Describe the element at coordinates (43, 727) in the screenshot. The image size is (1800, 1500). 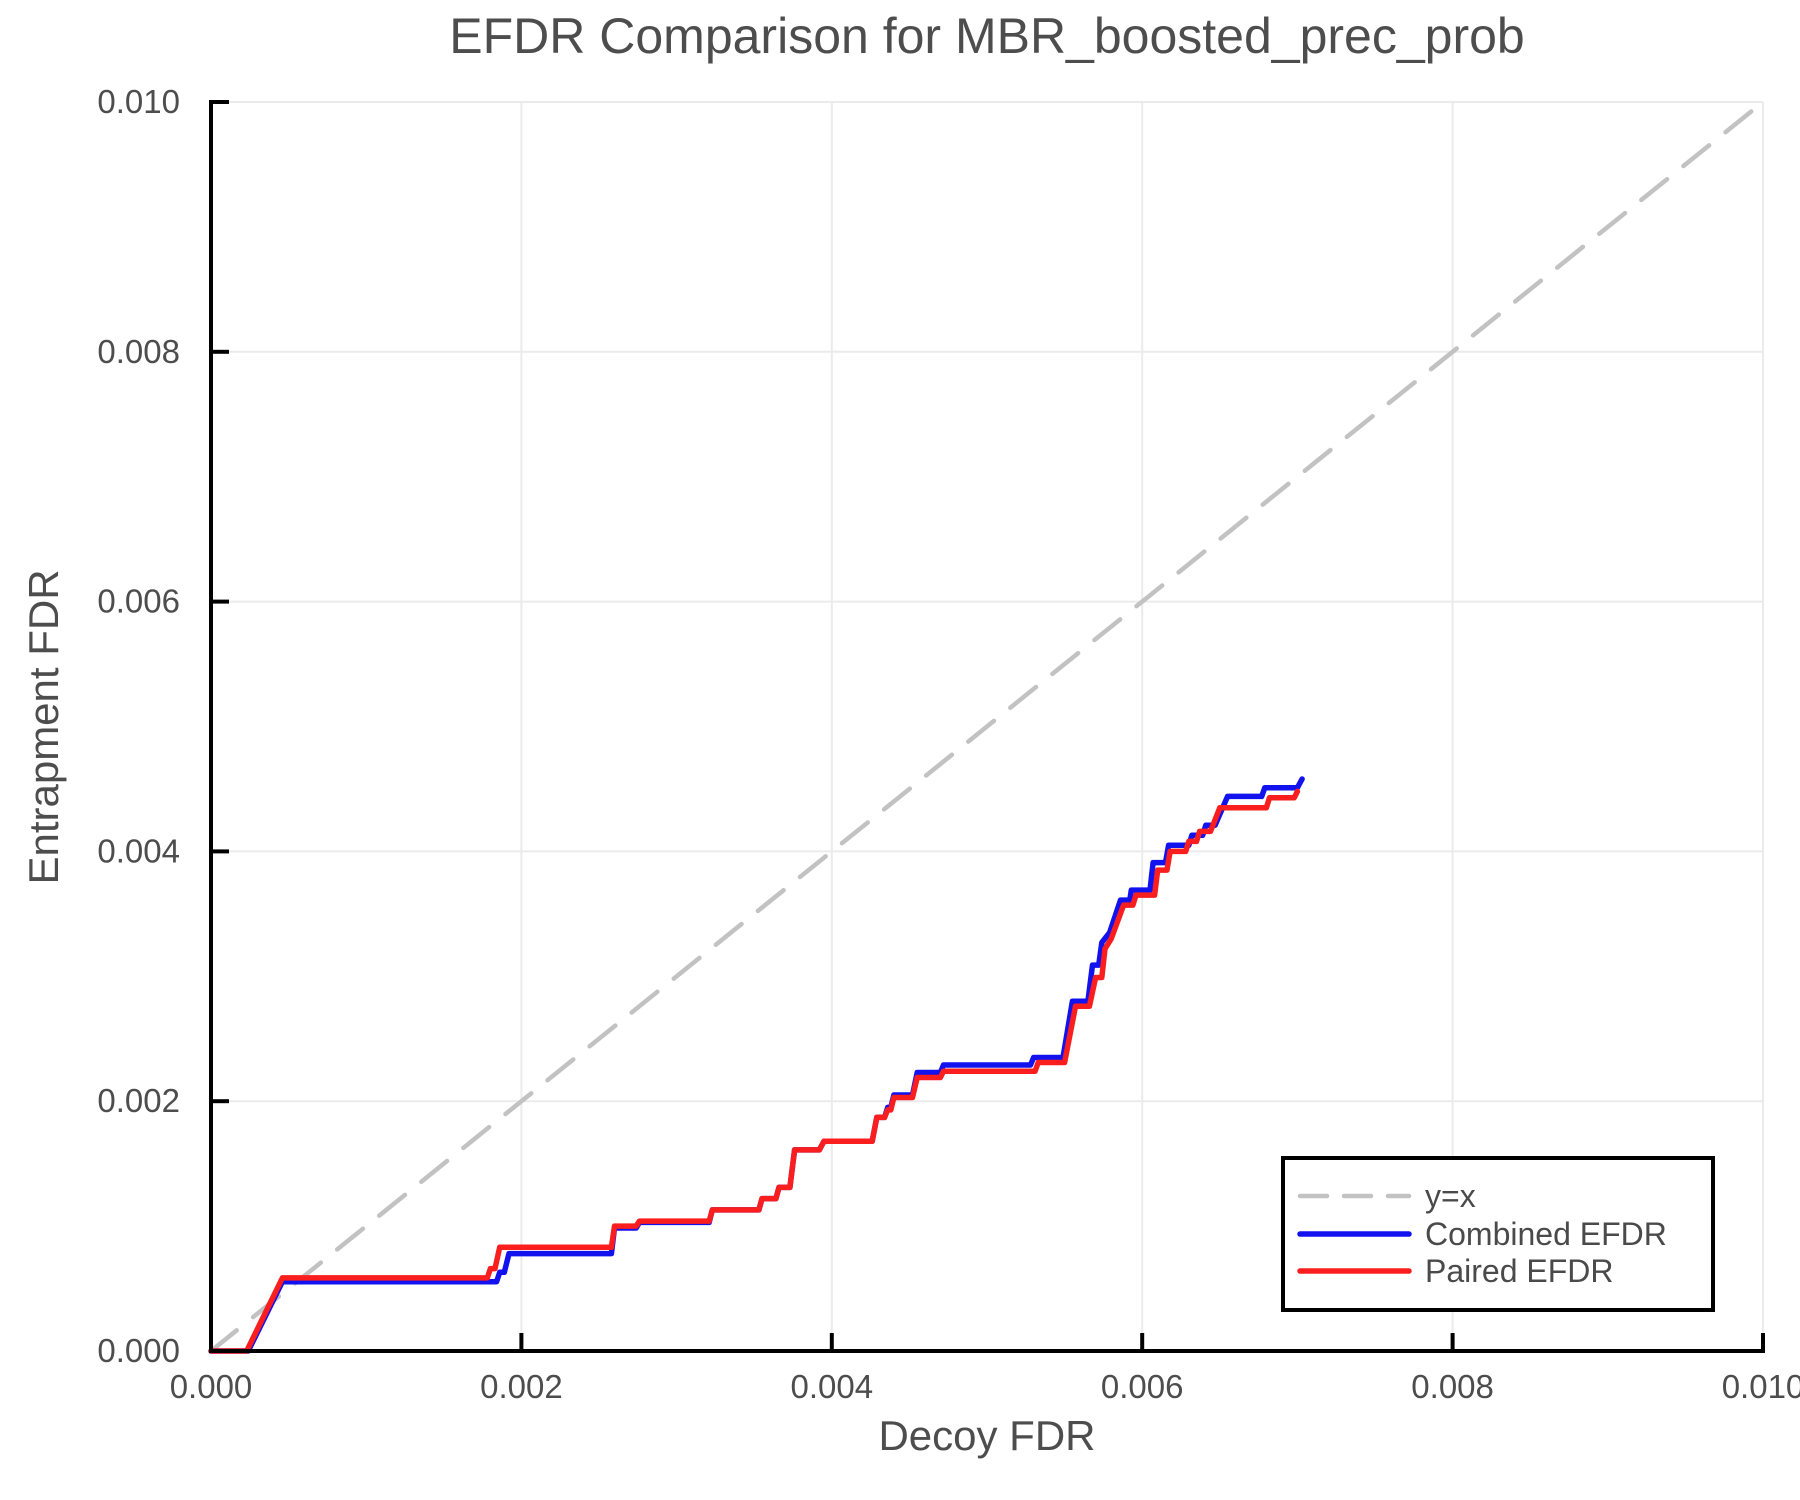
I see `y-axis-title: Entrapment FDR` at that location.